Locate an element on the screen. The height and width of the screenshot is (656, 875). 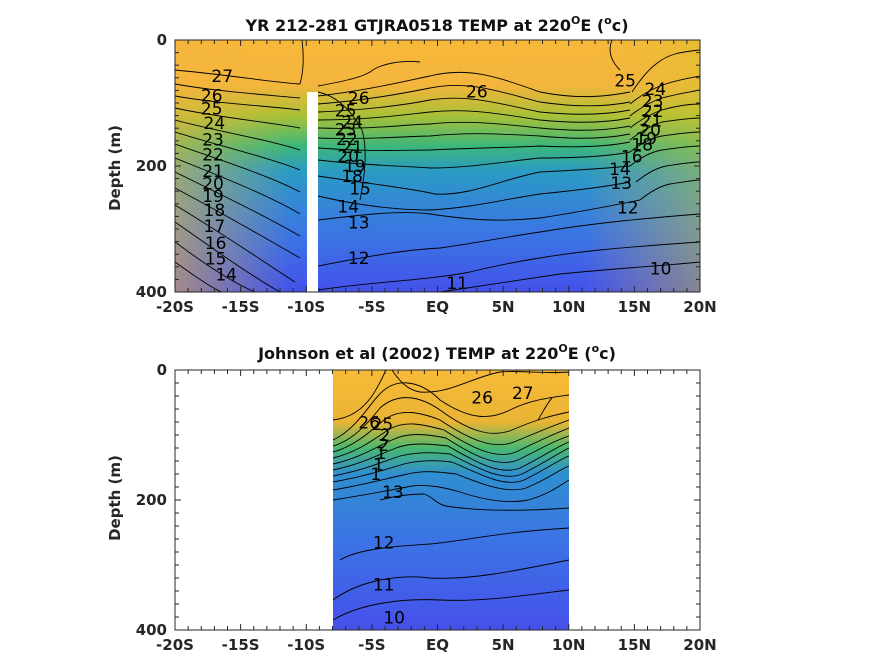
bottom-x-tick-label: EQ is located at coordinates (437, 645).